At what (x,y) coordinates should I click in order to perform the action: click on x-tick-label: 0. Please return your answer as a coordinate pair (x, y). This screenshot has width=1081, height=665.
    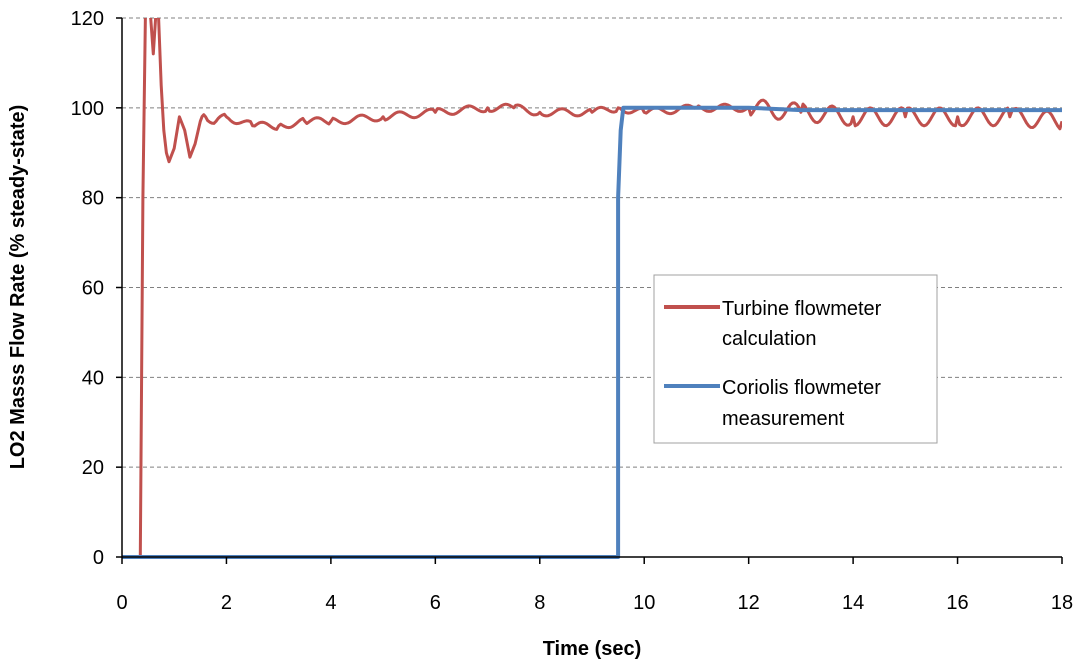
    Looking at the image, I should click on (121, 603).